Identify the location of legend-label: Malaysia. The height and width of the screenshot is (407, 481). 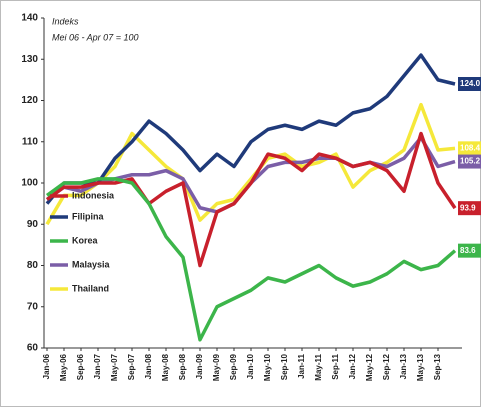
(91, 264).